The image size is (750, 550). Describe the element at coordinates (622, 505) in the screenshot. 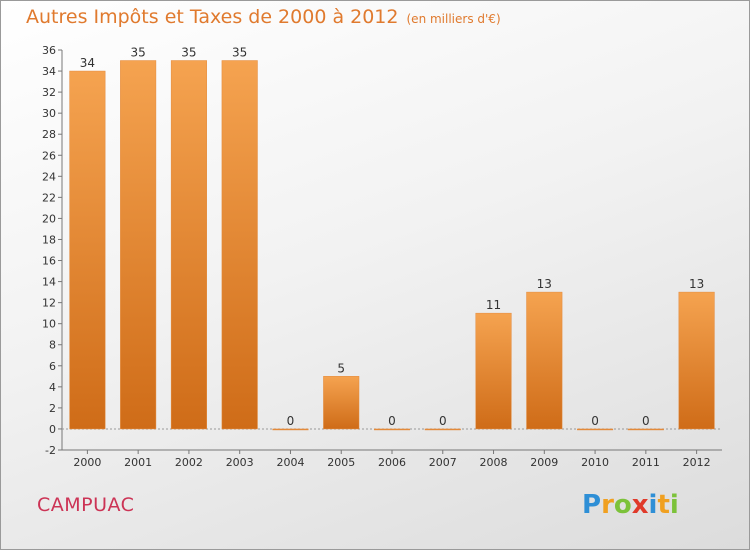

I see `logo-letter: o` at that location.